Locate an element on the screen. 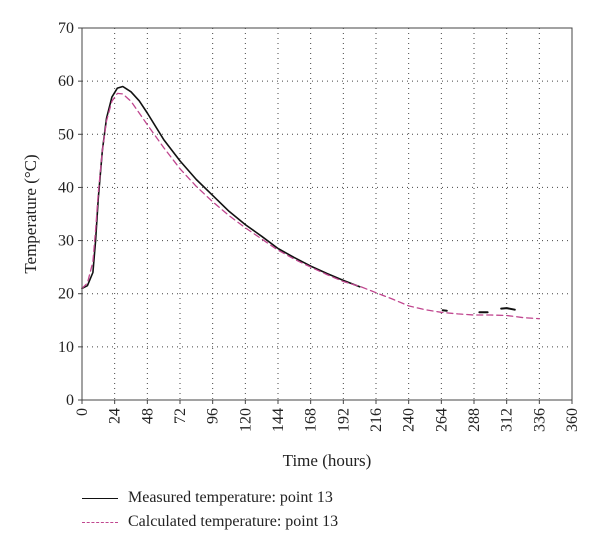  y-tick-label: 70 is located at coordinates (66, 28).